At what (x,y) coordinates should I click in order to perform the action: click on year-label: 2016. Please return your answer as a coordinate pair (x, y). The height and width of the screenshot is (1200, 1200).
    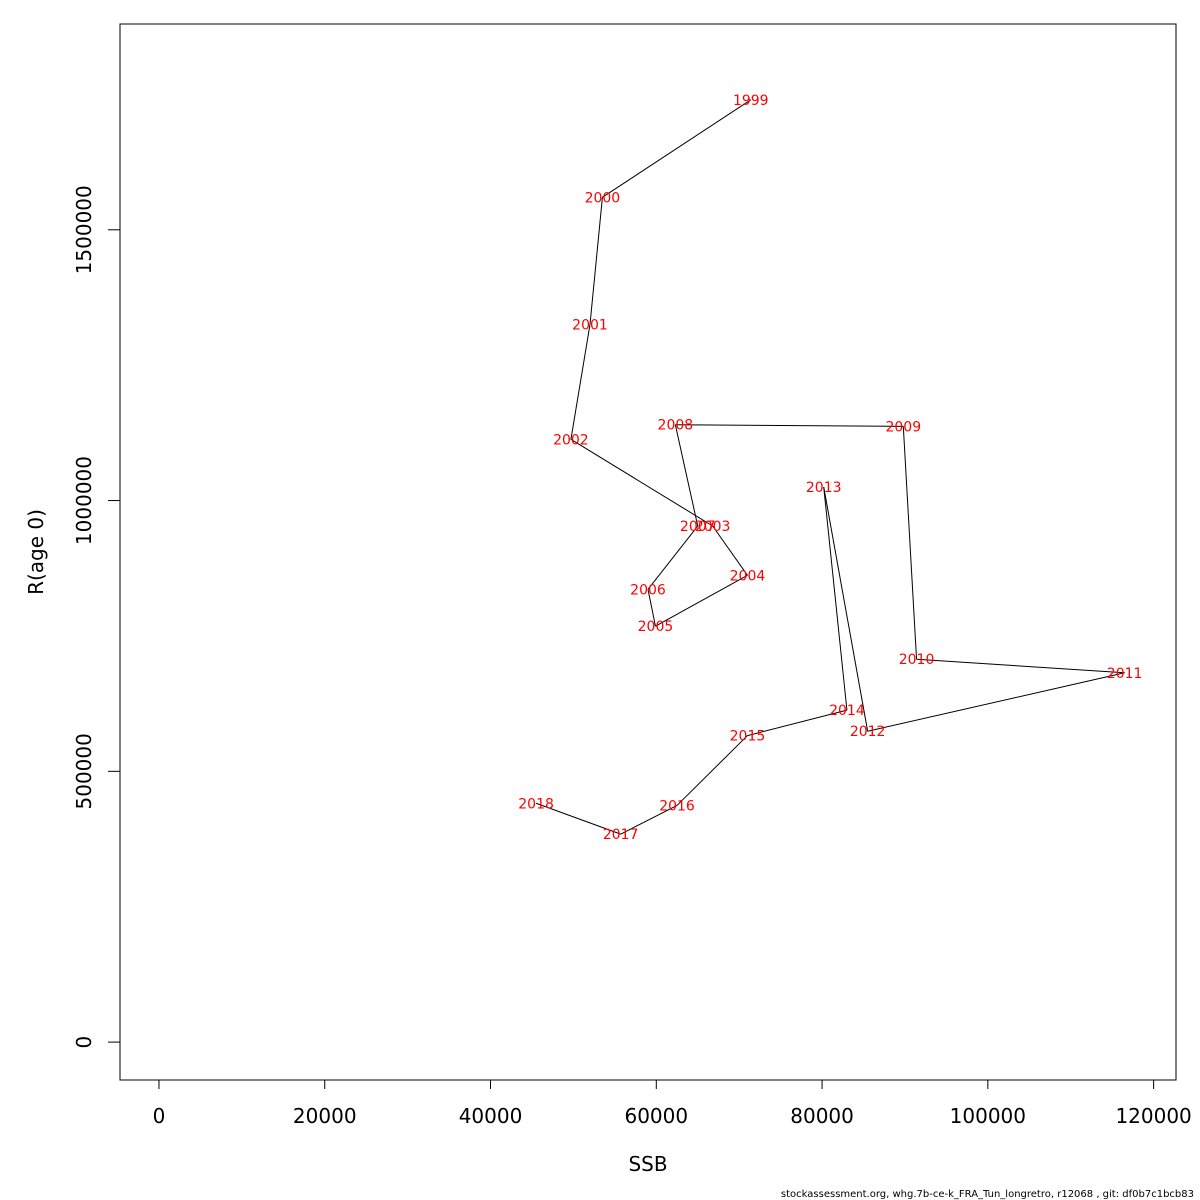
    Looking at the image, I should click on (677, 806).